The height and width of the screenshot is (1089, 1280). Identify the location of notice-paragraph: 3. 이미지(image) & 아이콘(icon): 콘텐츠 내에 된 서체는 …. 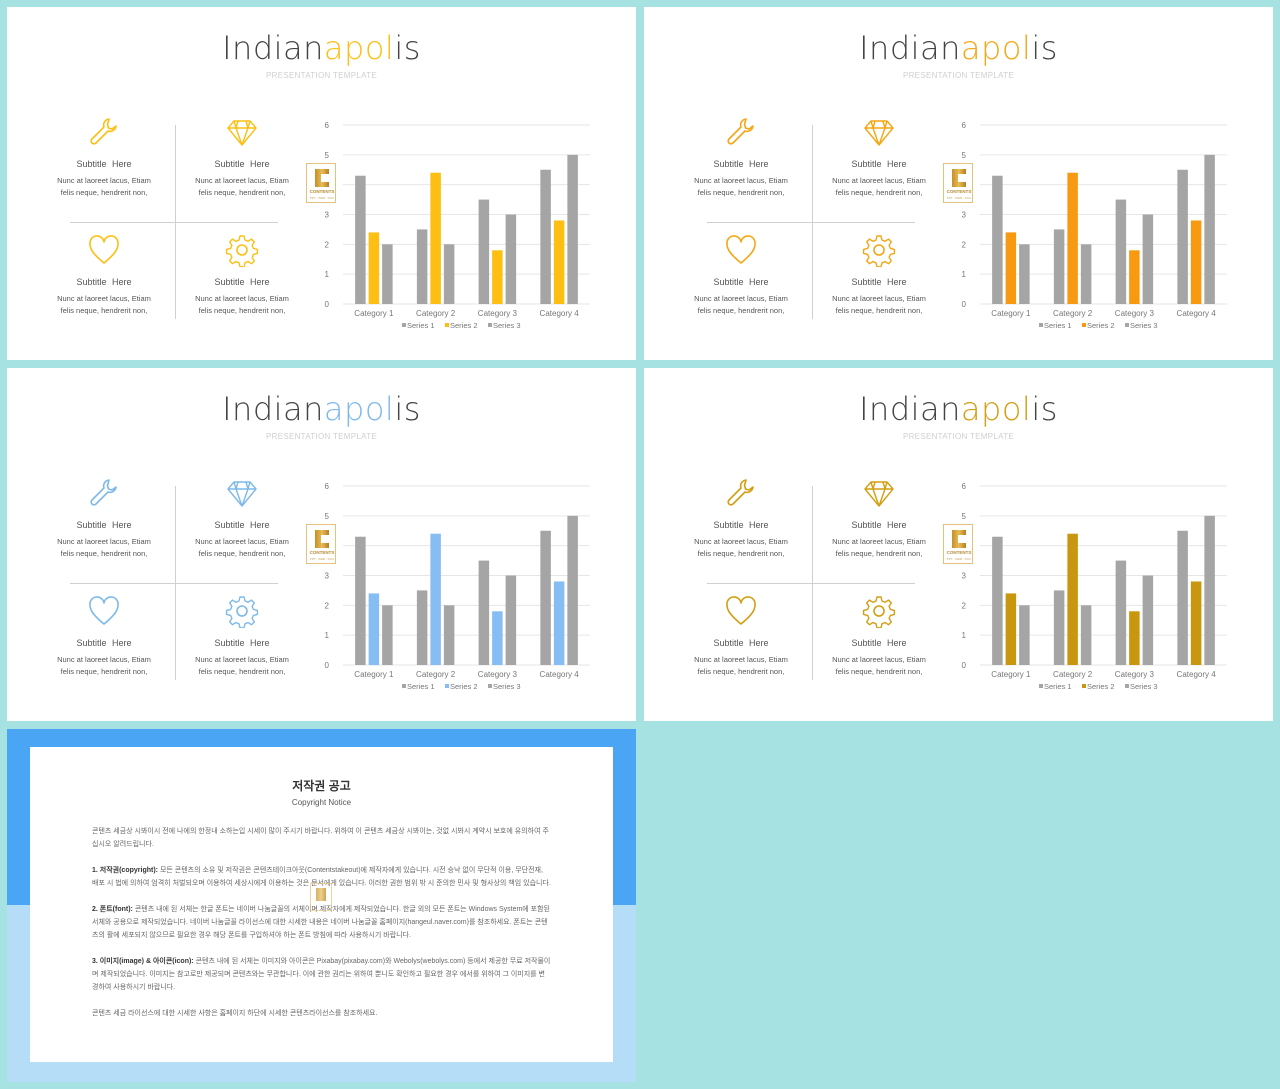
(321, 974).